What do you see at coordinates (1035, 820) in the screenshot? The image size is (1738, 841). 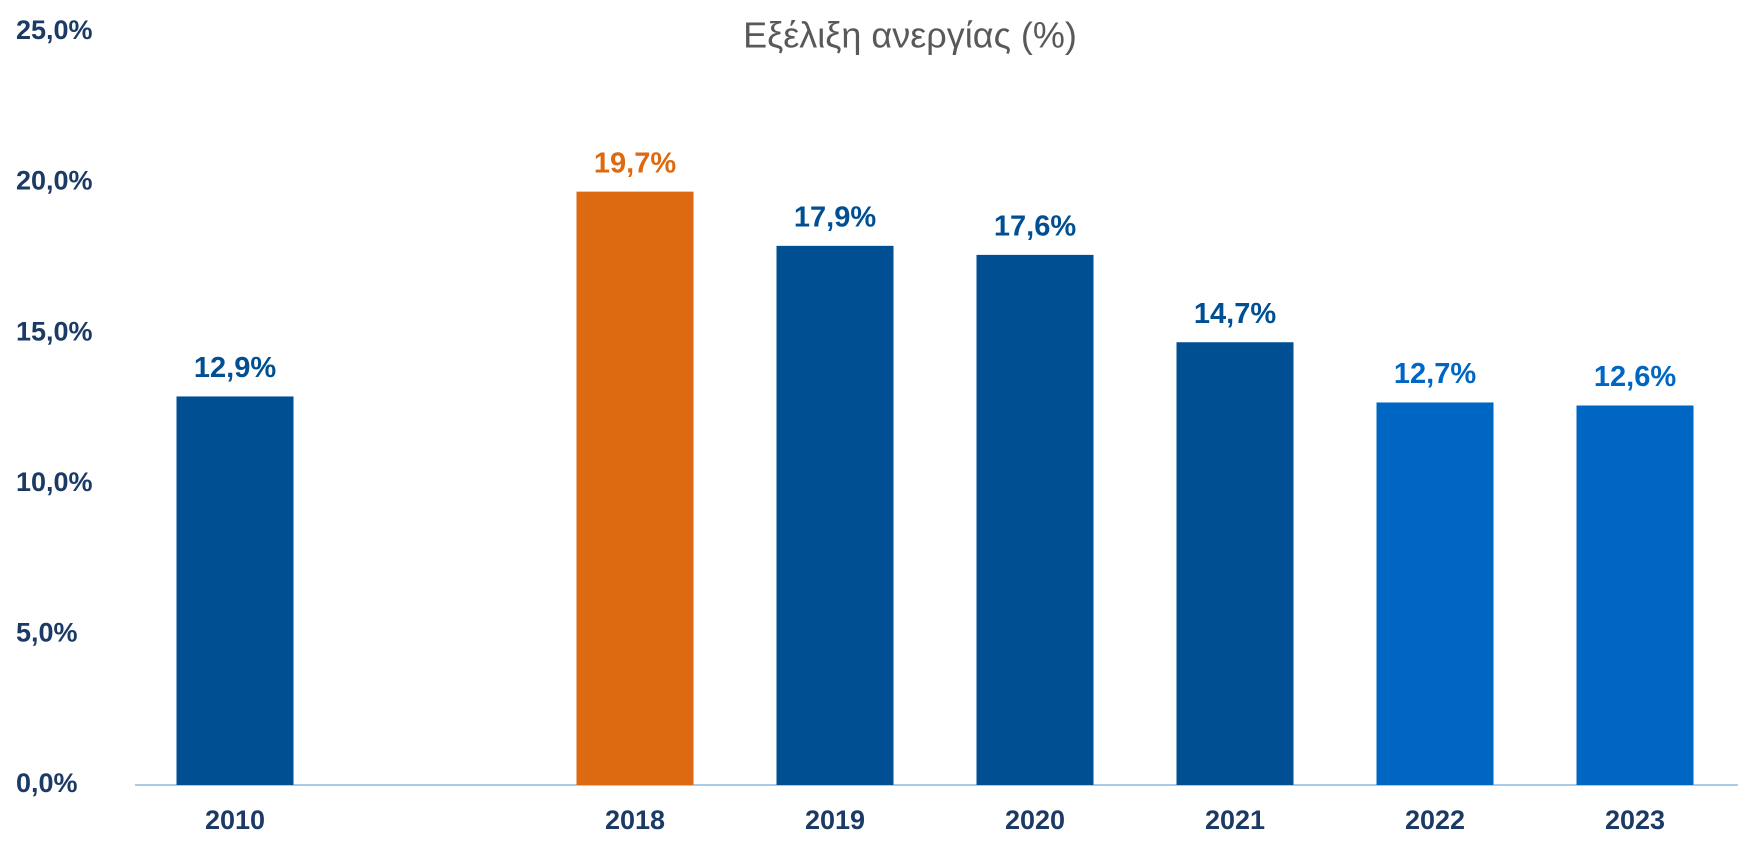 I see `x-tick-label: 2020` at bounding box center [1035, 820].